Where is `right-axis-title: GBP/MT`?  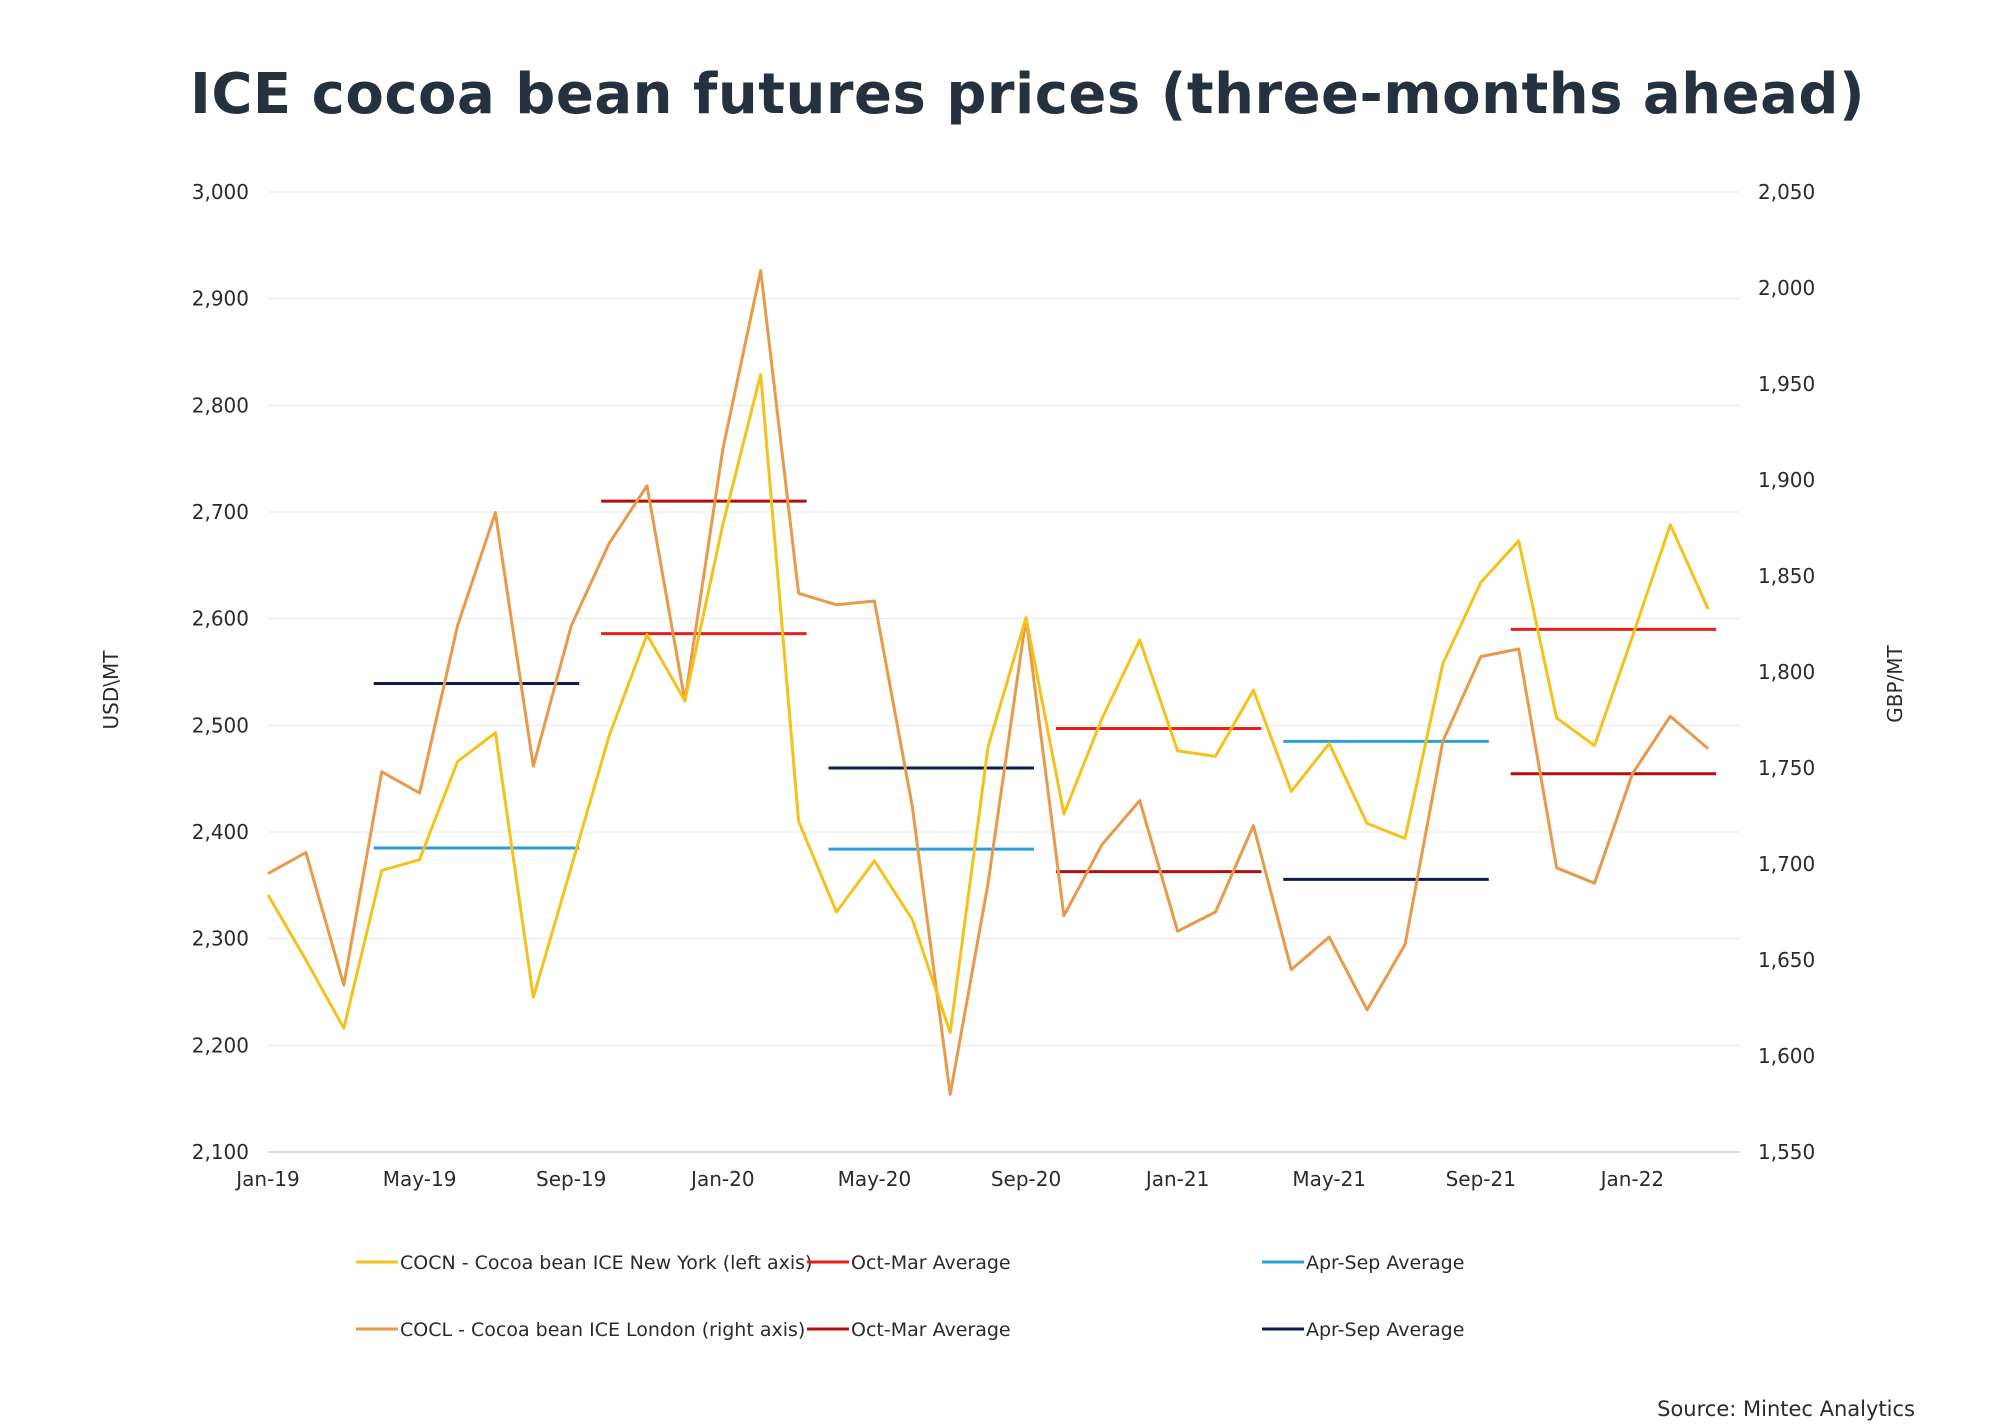 right-axis-title: GBP/MT is located at coordinates (1895, 683).